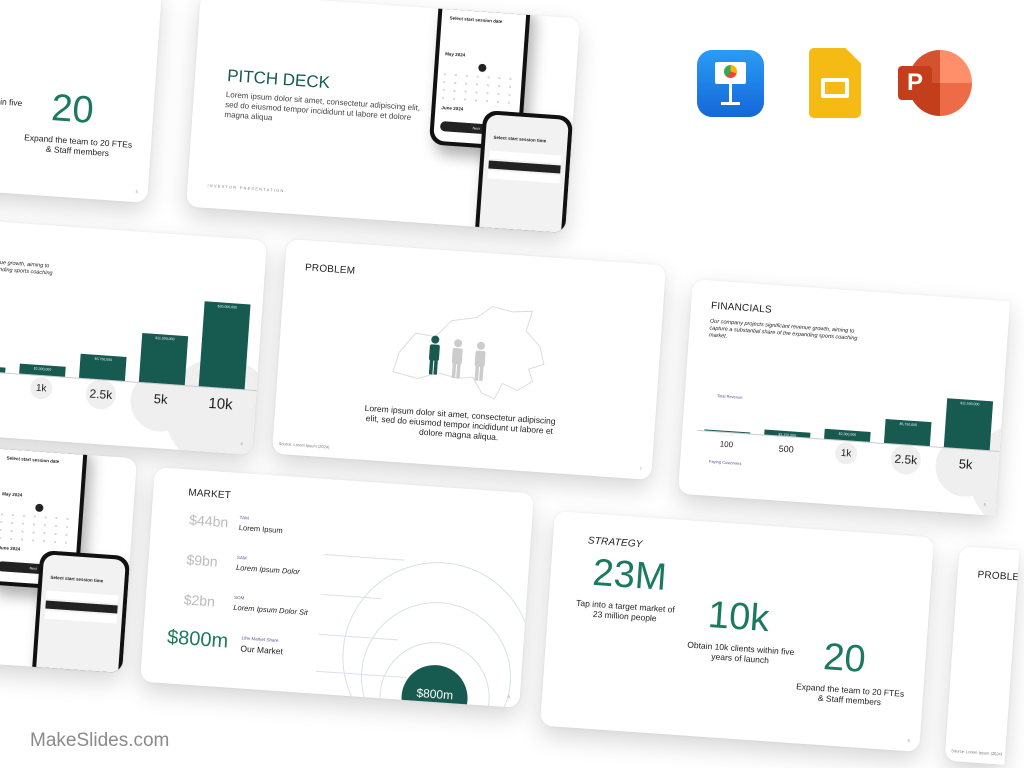 The image size is (1024, 768). I want to click on calendar-month: June 2024, so click(10, 548).